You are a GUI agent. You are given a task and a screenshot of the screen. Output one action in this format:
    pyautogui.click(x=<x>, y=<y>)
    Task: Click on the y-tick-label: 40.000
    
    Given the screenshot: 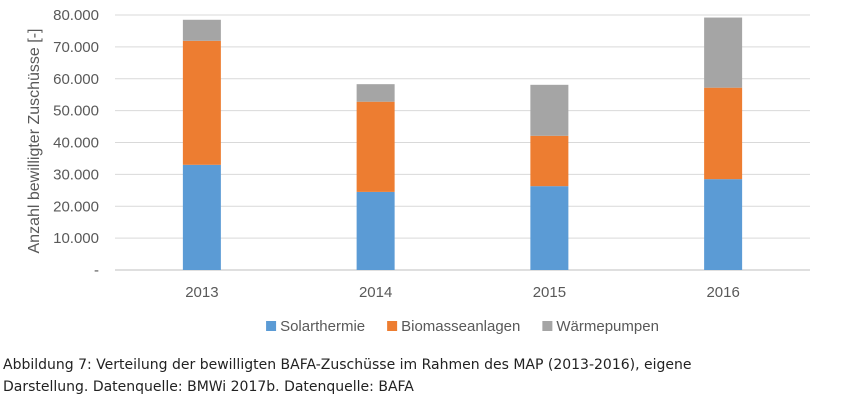 What is the action you would take?
    pyautogui.click(x=76, y=143)
    